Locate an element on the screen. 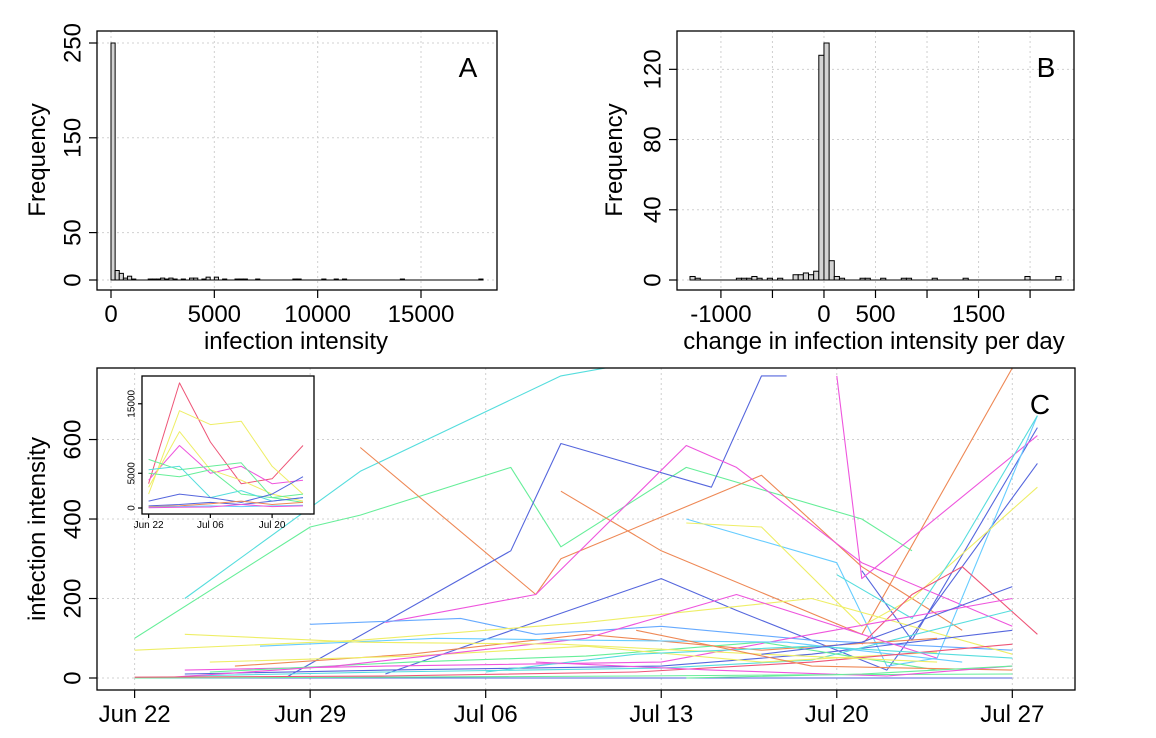 This screenshot has height=738, width=1156. panel-b-y-axis-label: Frequency is located at coordinates (614, 159).